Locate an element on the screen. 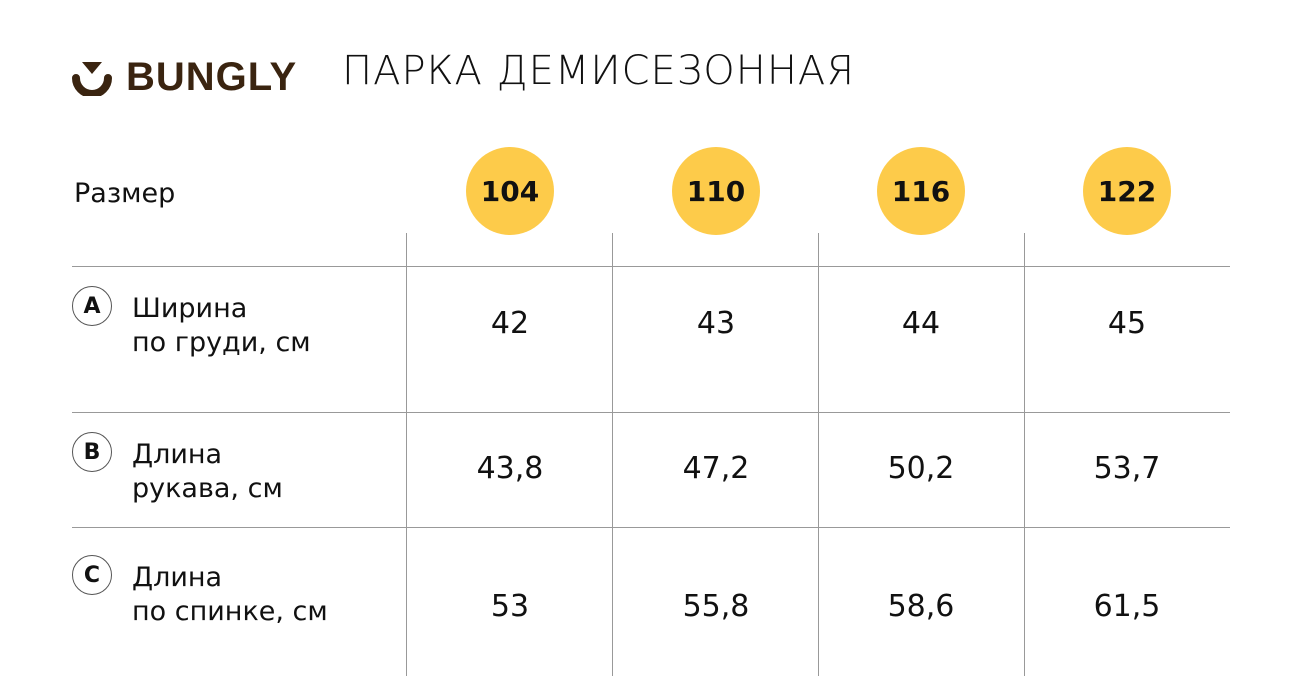 The height and width of the screenshot is (700, 1303). measure-unit: по груди, см is located at coordinates (221, 342).